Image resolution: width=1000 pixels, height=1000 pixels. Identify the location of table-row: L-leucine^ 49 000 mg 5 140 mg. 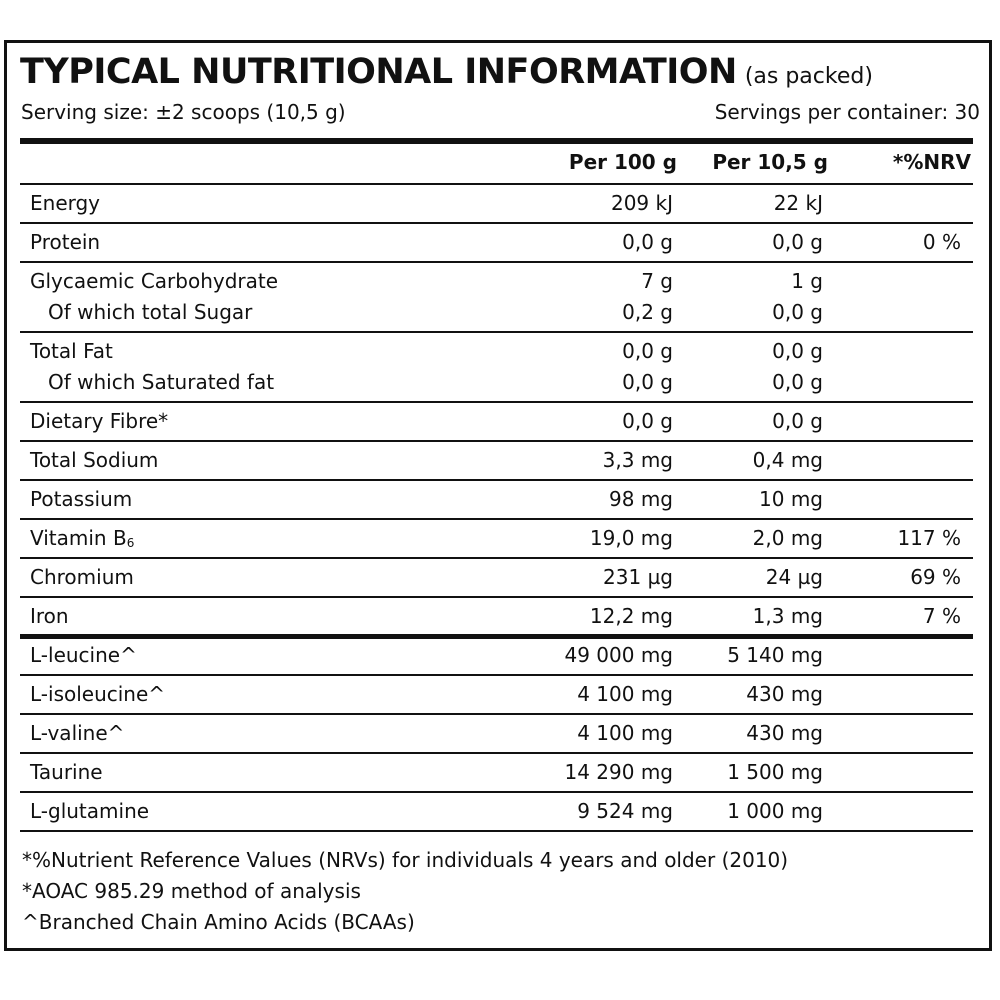
(496, 655).